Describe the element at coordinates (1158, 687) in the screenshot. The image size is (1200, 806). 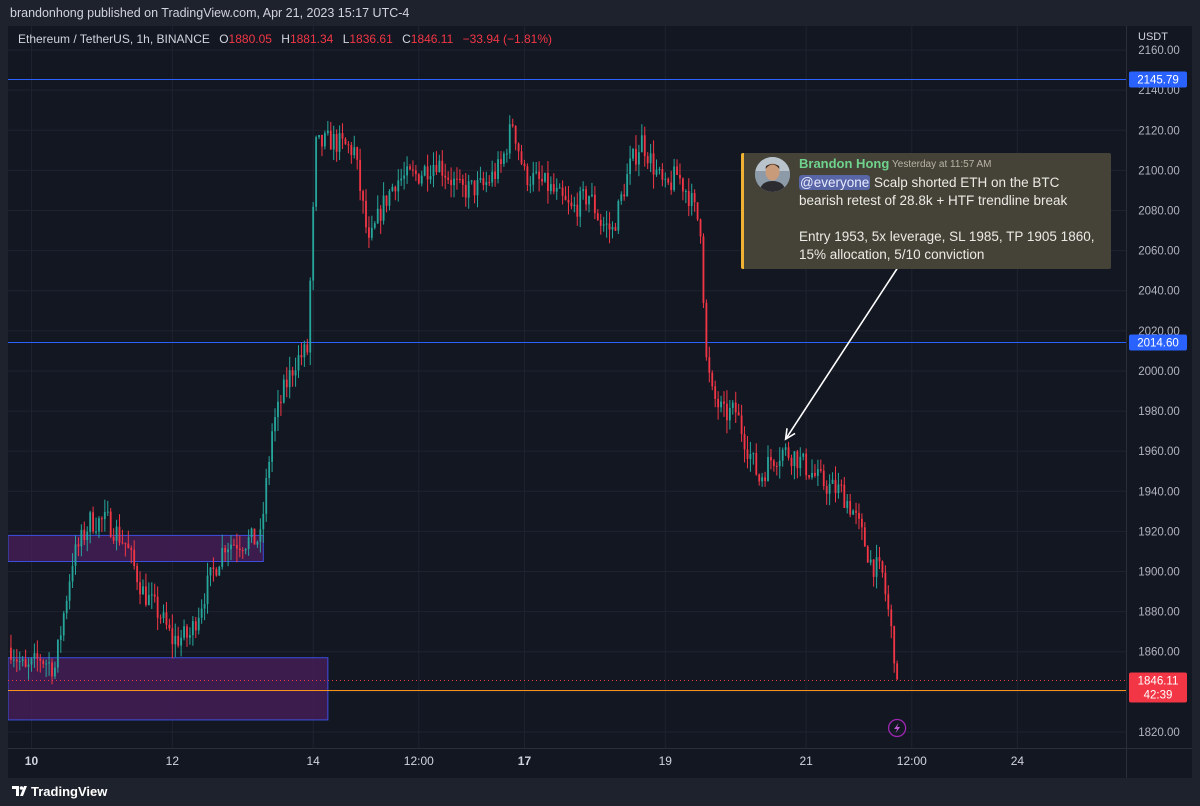
I see `last-price-tag` at that location.